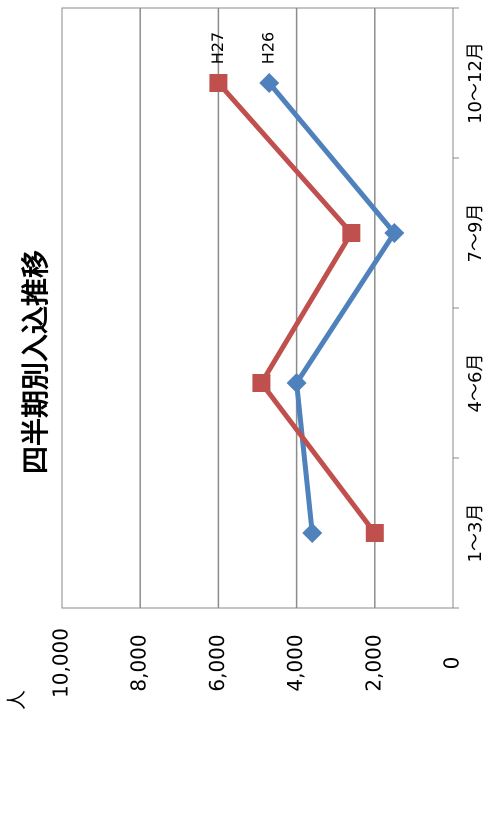  What do you see at coordinates (475, 383) in the screenshot?
I see `category-label: 4～6月` at bounding box center [475, 383].